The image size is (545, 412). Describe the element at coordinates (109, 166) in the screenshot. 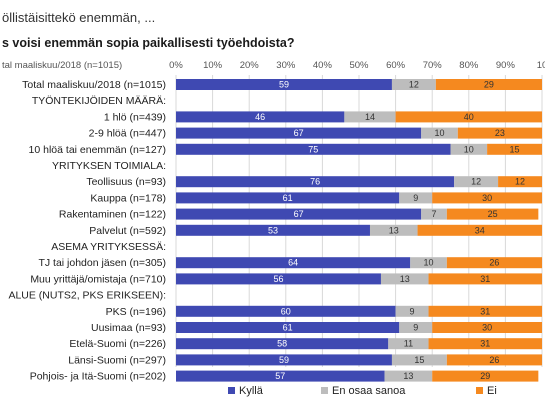

I see `group-header: YRITYKSEN TOIMIALA:` at that location.